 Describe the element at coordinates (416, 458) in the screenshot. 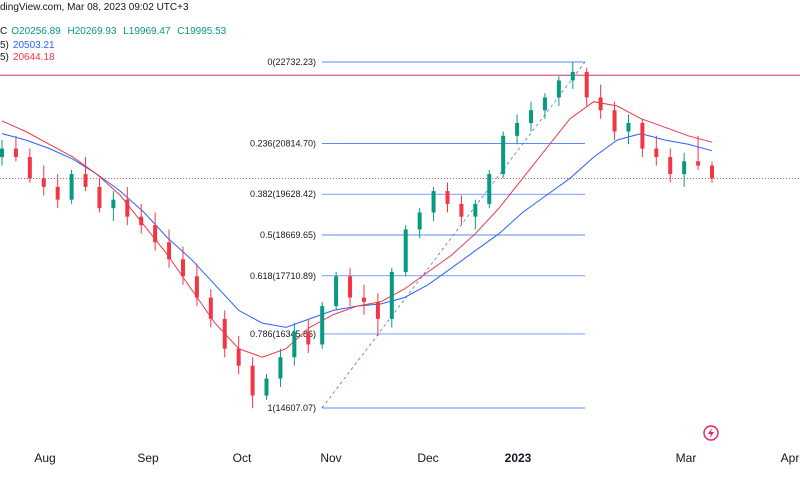

I see `x-axis: Aug Sep Oct Nov Dec 2023 Mar Apr` at that location.